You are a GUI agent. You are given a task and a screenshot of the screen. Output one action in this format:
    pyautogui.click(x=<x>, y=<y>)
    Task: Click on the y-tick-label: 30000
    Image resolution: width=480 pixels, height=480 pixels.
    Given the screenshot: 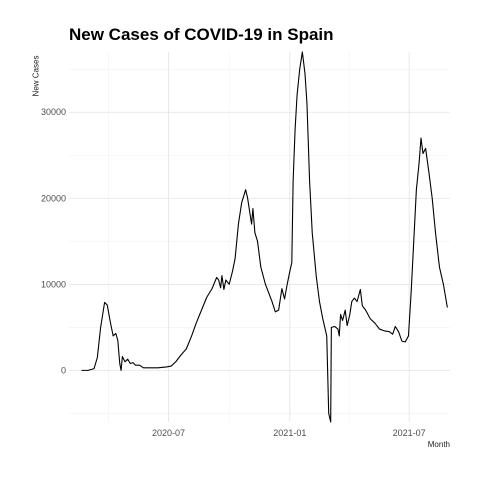 What is the action you would take?
    pyautogui.click(x=53, y=112)
    